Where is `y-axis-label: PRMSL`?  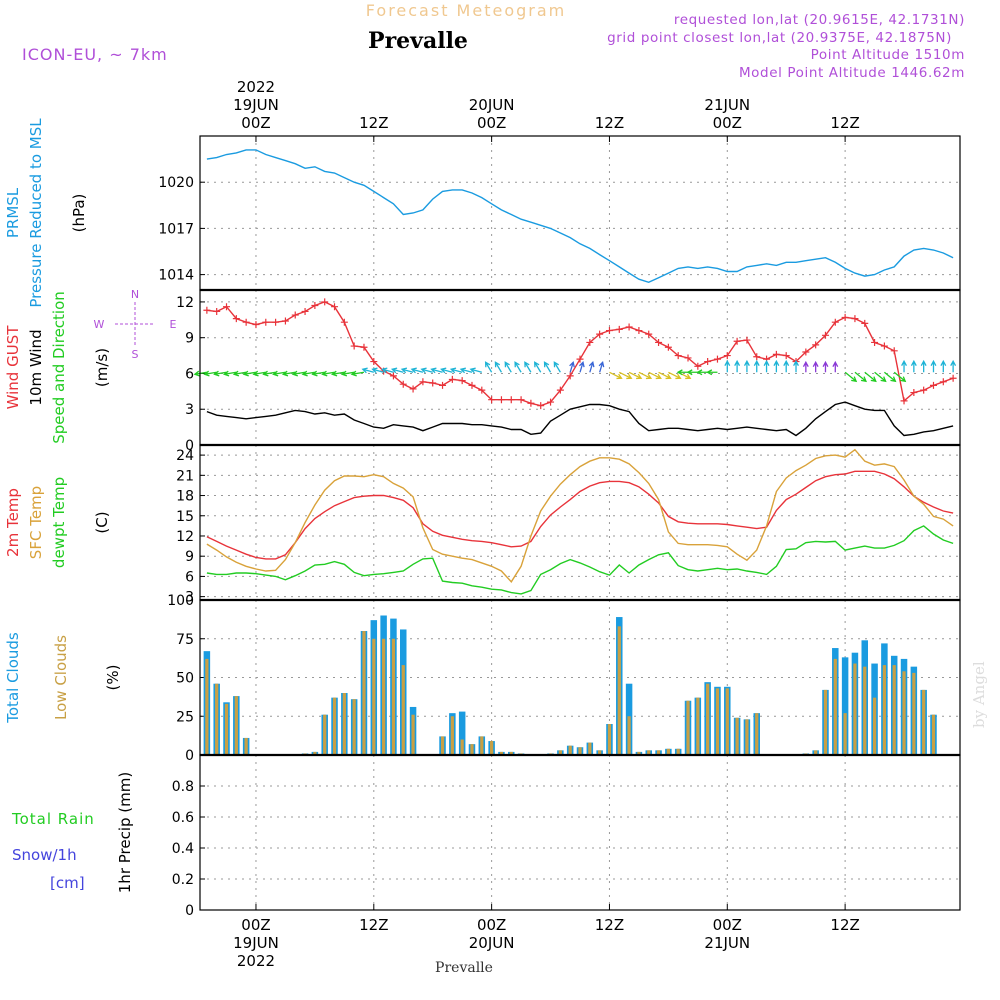 y-axis-label: PRMSL is located at coordinates (13, 212).